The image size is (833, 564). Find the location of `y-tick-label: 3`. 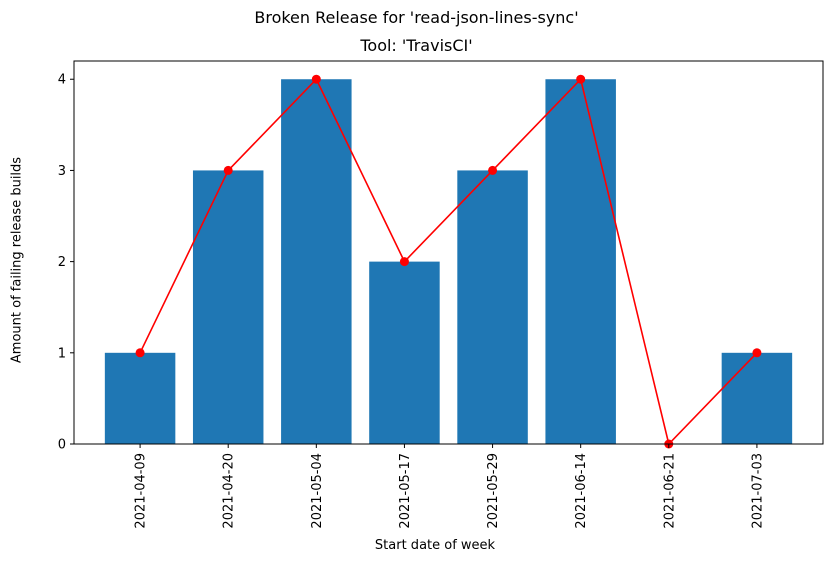

y-tick-label: 3 is located at coordinates (62, 171).